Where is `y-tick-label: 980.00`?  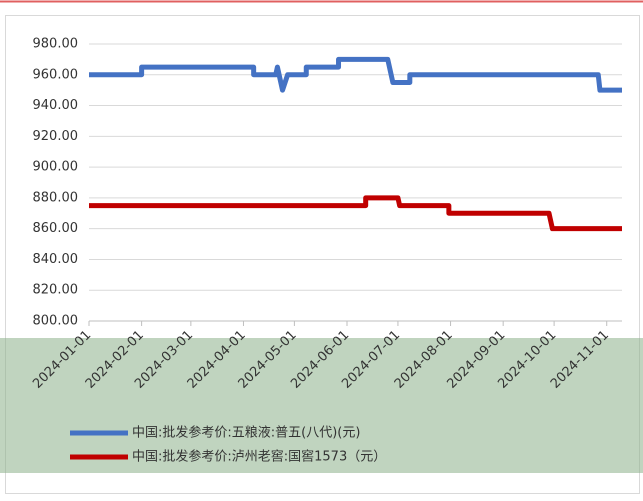
y-tick-label: 980.00 is located at coordinates (56, 44).